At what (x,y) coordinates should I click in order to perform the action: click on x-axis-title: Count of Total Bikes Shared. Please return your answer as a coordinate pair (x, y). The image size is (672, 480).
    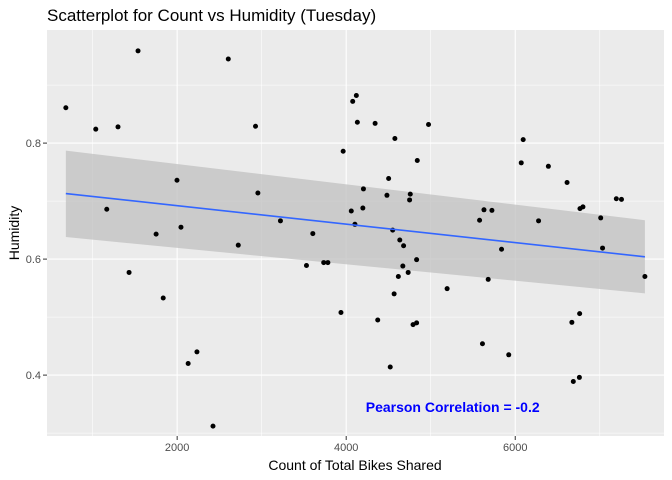
    Looking at the image, I should click on (354, 465).